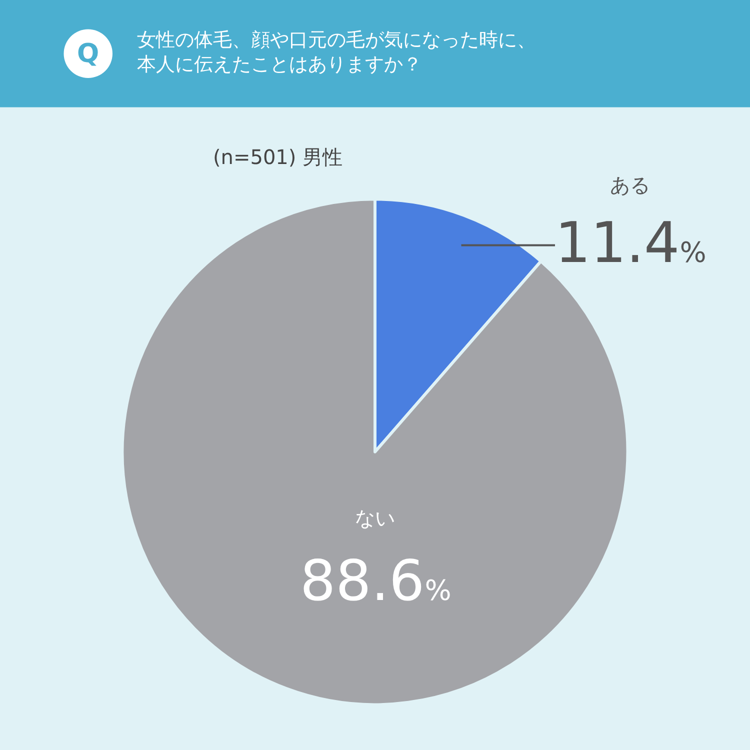  Describe the element at coordinates (278, 157) in the screenshot. I see `chart-subtitle: (n=501) 男性` at that location.